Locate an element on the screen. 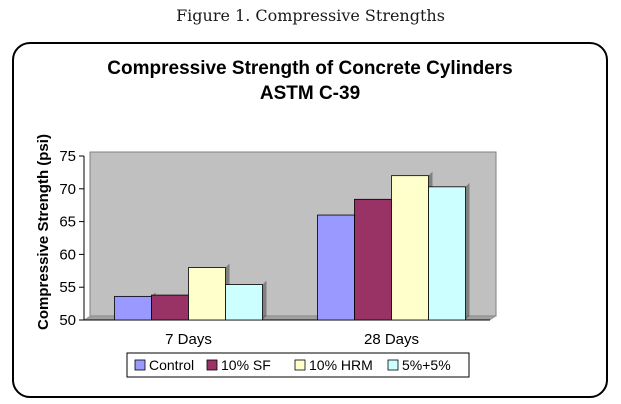 The image size is (621, 404). y-axis-label: Compressive Strength (psi) is located at coordinates (43, 232).